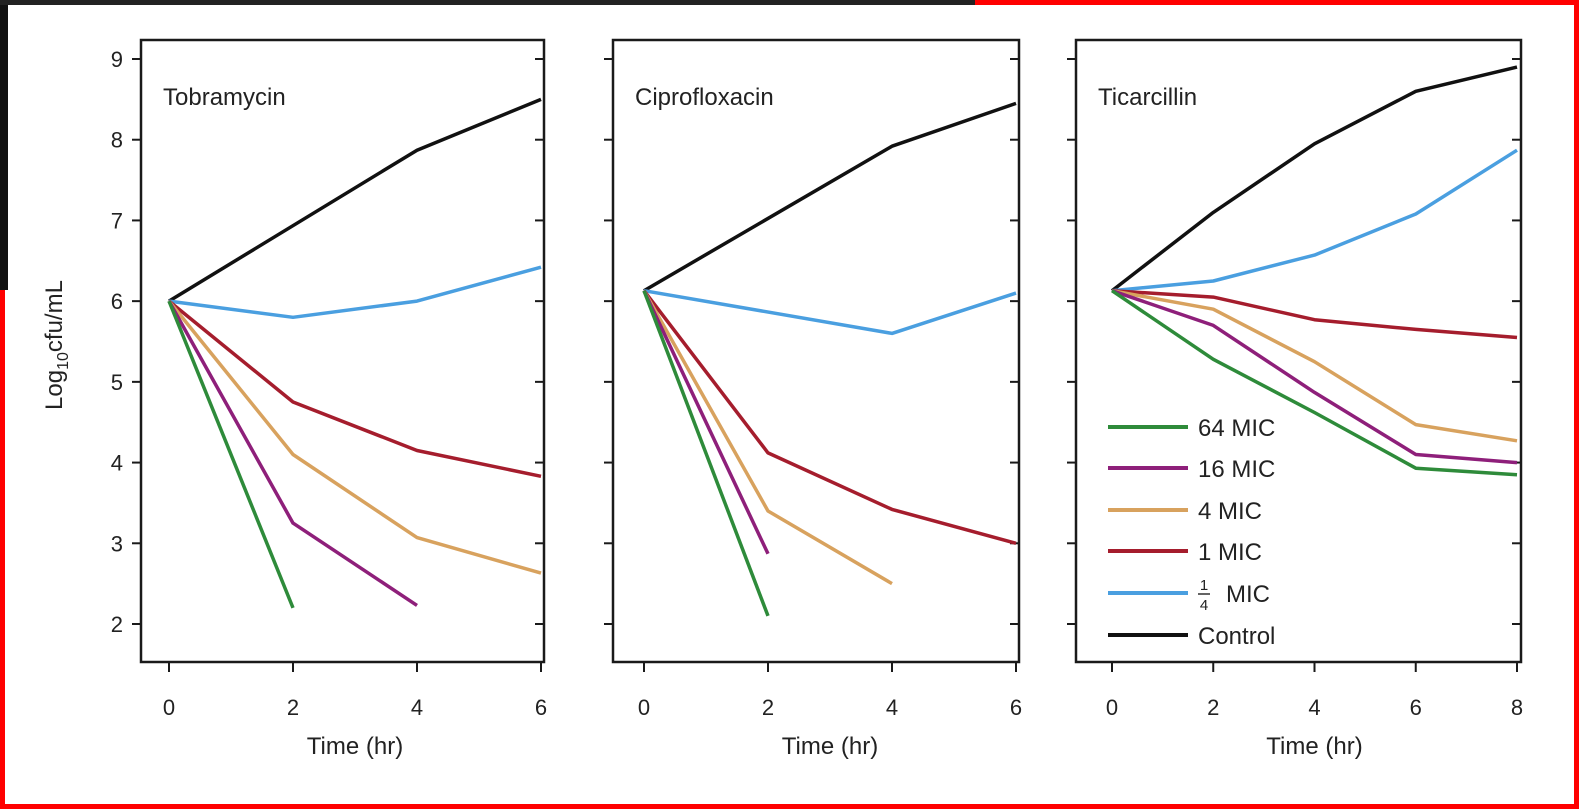 The image size is (1579, 809). Describe the element at coordinates (117, 220) in the screenshot. I see `y-tick-label: 7` at that location.